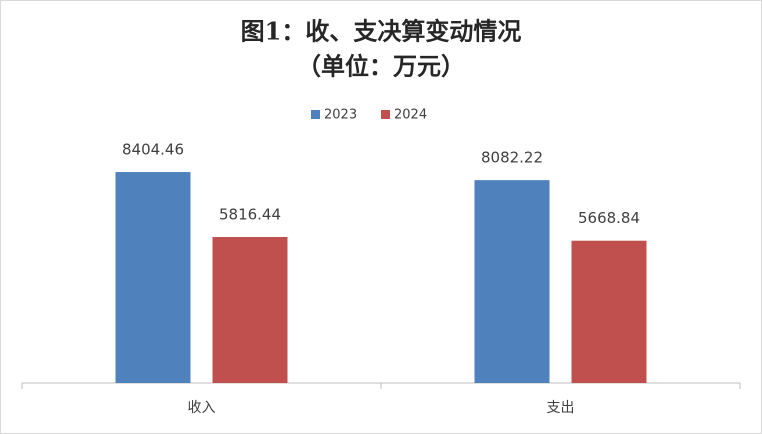 The height and width of the screenshot is (434, 762). I want to click on x-tick-label: 支出, so click(561, 408).